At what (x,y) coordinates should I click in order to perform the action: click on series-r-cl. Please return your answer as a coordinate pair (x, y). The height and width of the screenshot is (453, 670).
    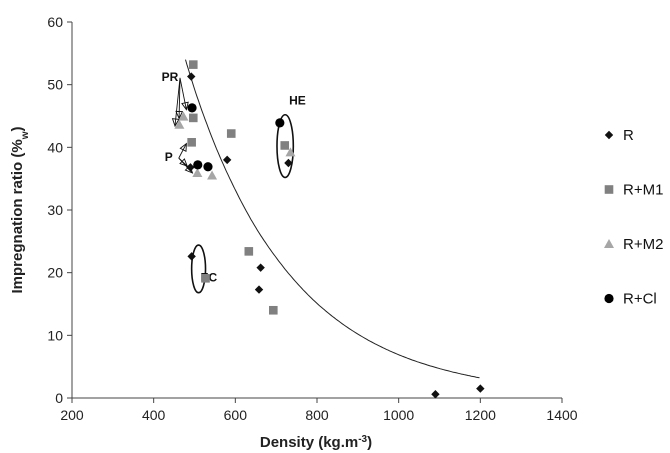
    Looking at the image, I should click on (236, 137).